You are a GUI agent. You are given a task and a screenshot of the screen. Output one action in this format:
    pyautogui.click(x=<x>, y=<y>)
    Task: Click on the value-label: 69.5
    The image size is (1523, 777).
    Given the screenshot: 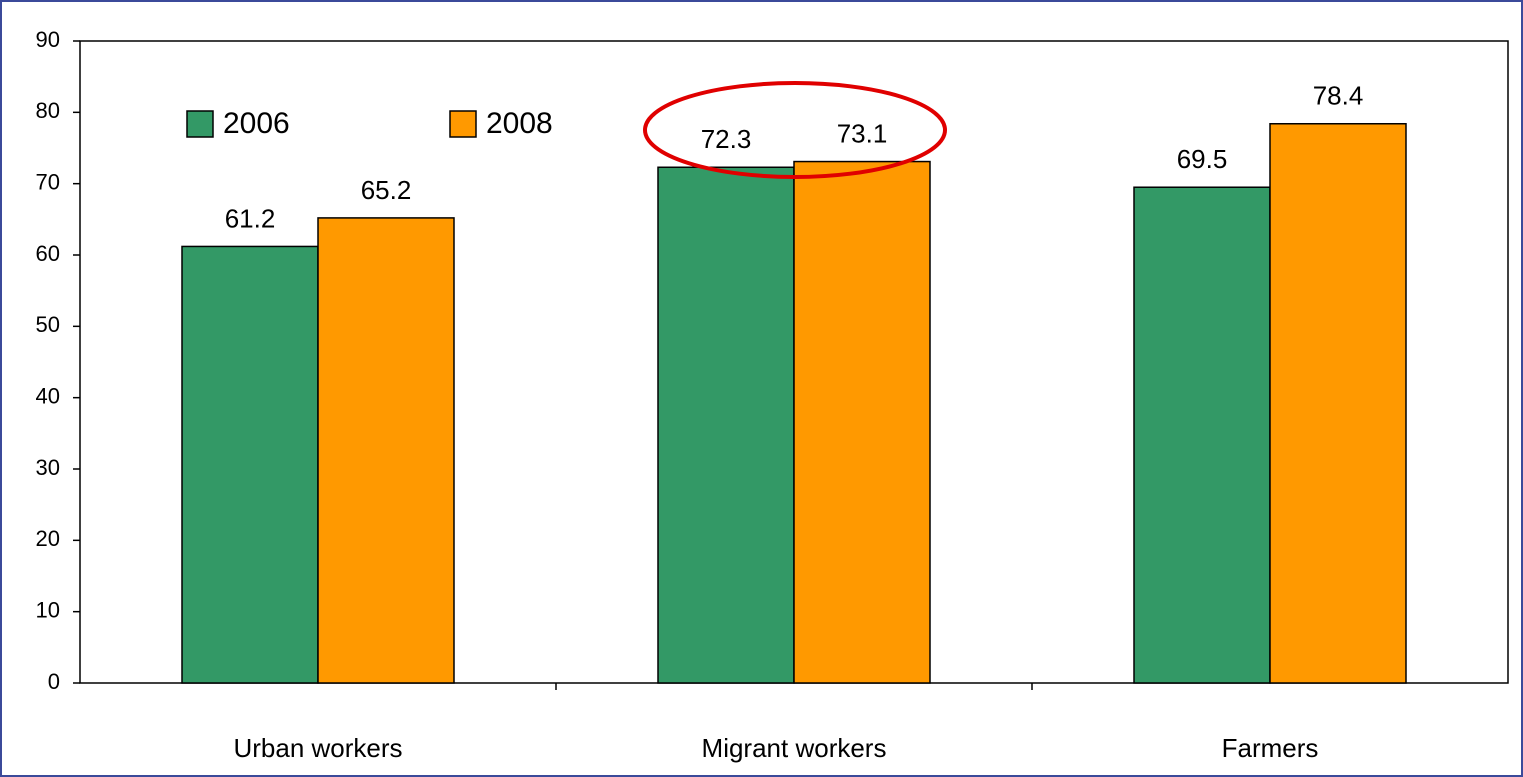 What is the action you would take?
    pyautogui.click(x=1202, y=159)
    